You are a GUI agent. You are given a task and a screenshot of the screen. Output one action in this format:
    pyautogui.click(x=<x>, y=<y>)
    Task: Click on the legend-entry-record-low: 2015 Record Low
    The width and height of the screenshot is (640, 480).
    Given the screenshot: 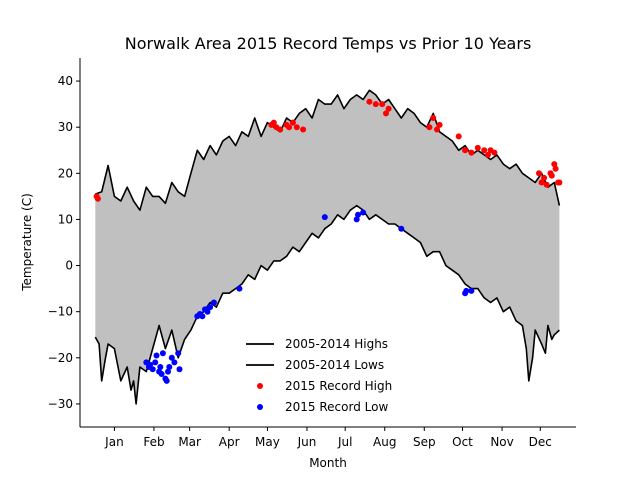 What is the action you would take?
    pyautogui.click(x=322, y=407)
    